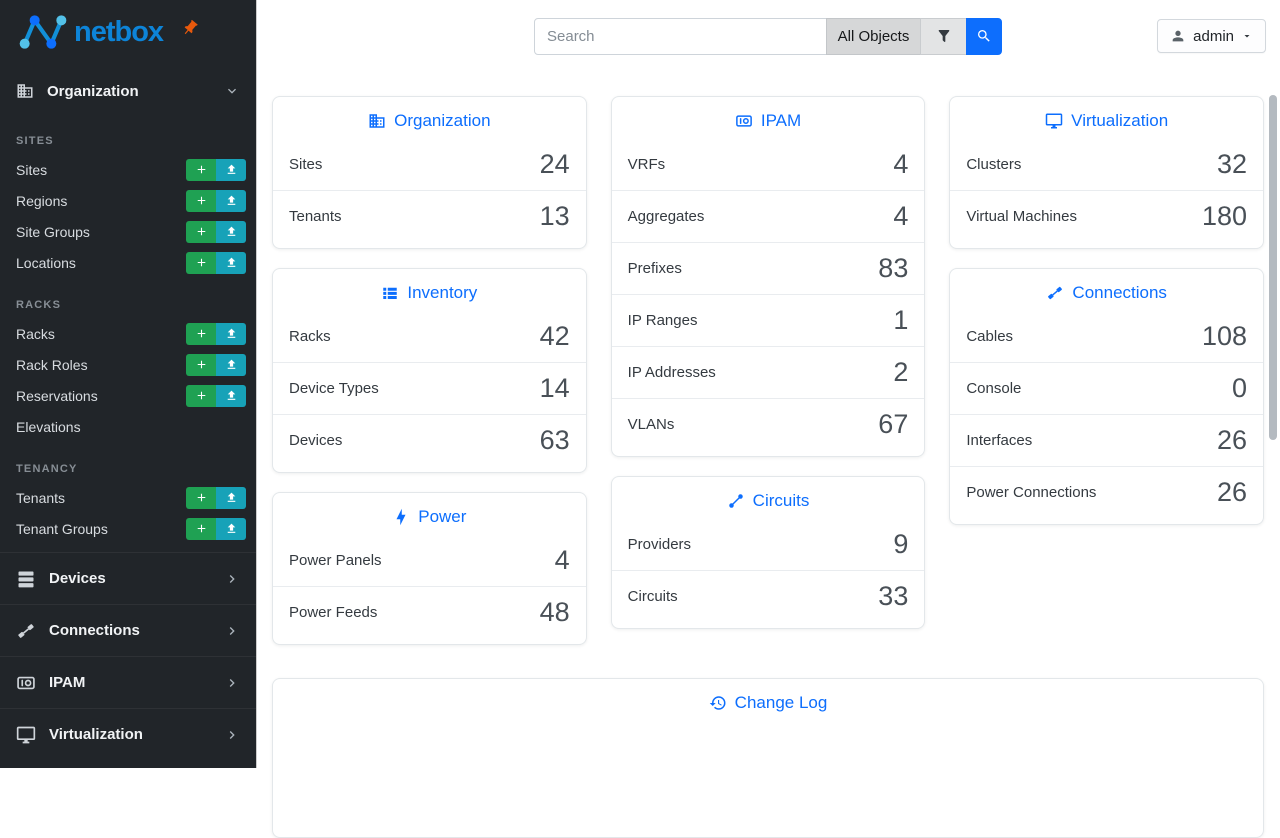 The width and height of the screenshot is (1280, 838). I want to click on stat-label: Interfaces, so click(999, 441).